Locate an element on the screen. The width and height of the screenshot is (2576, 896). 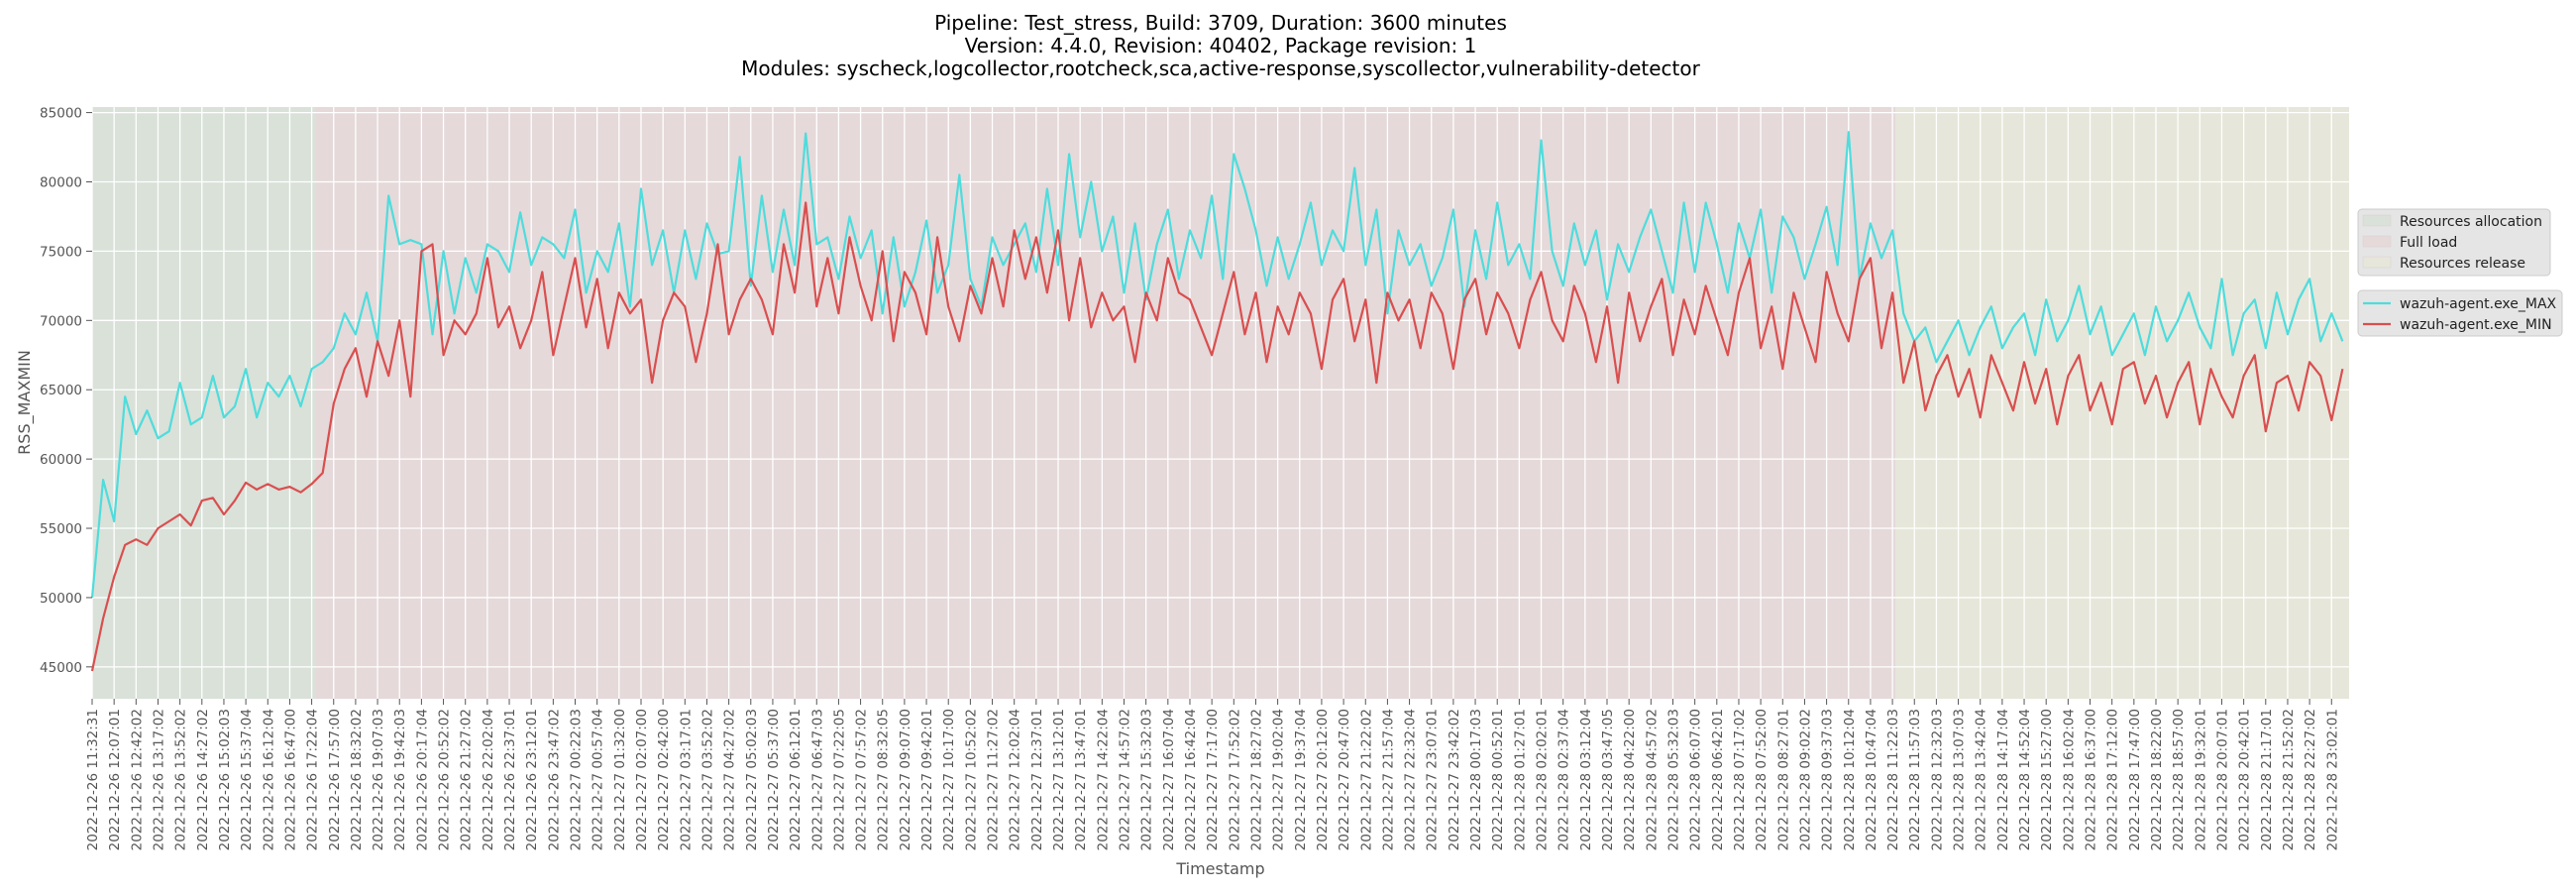
x-tick-label: 2022-12-27 08:32:05 is located at coordinates (884, 779).